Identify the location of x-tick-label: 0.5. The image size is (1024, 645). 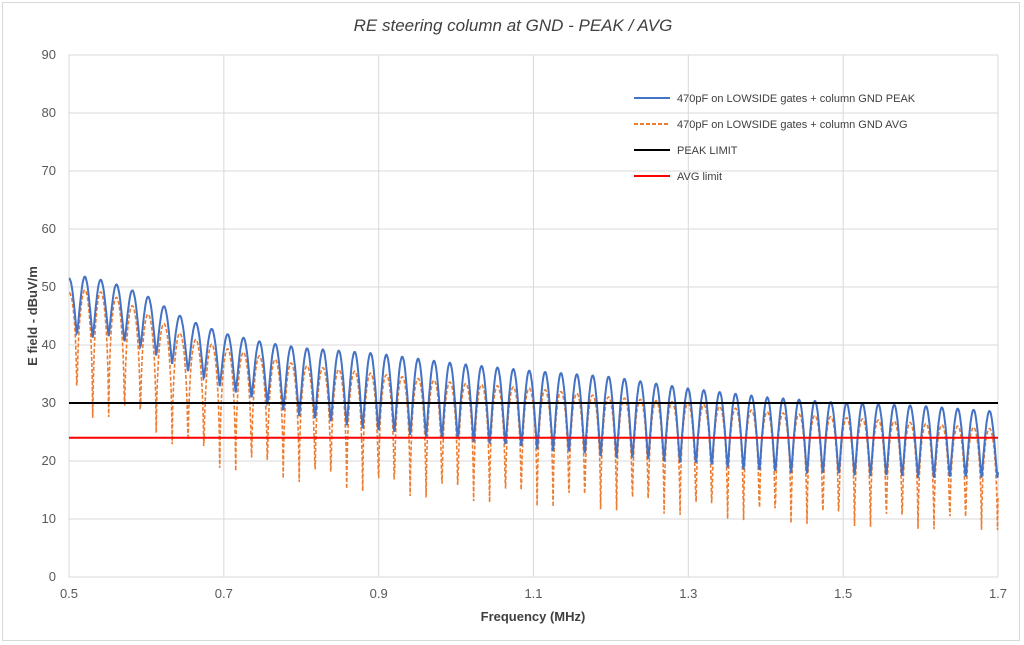
(69, 593).